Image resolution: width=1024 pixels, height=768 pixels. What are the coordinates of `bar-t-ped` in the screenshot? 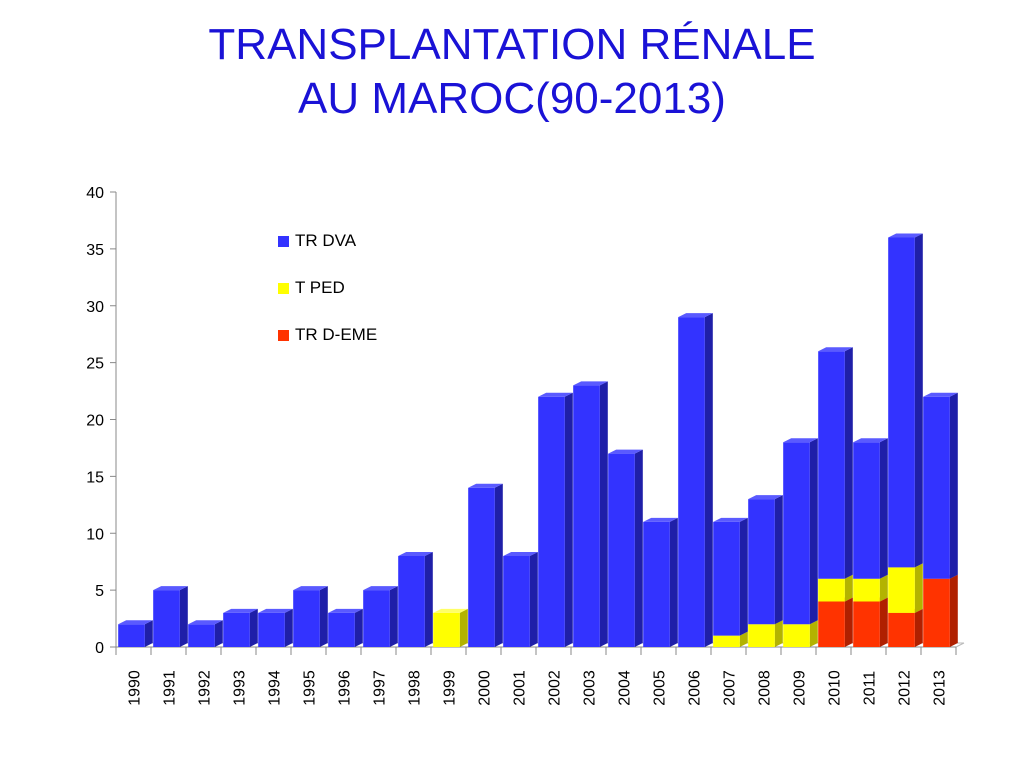 It's located at (870, 588).